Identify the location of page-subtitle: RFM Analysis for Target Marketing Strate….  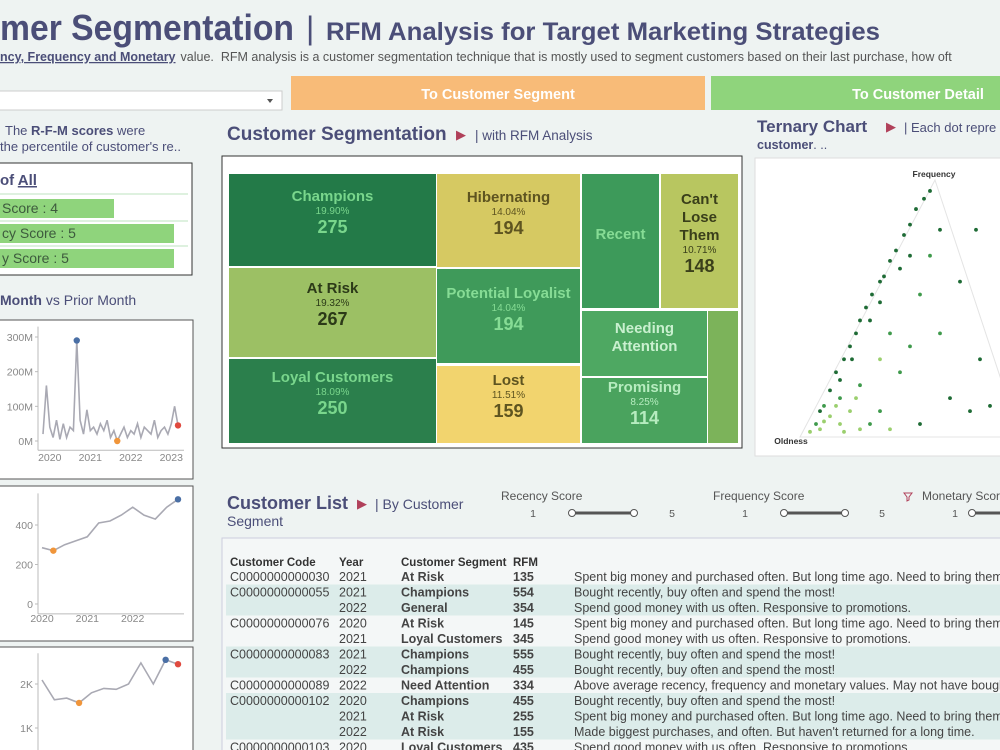
(603, 32).